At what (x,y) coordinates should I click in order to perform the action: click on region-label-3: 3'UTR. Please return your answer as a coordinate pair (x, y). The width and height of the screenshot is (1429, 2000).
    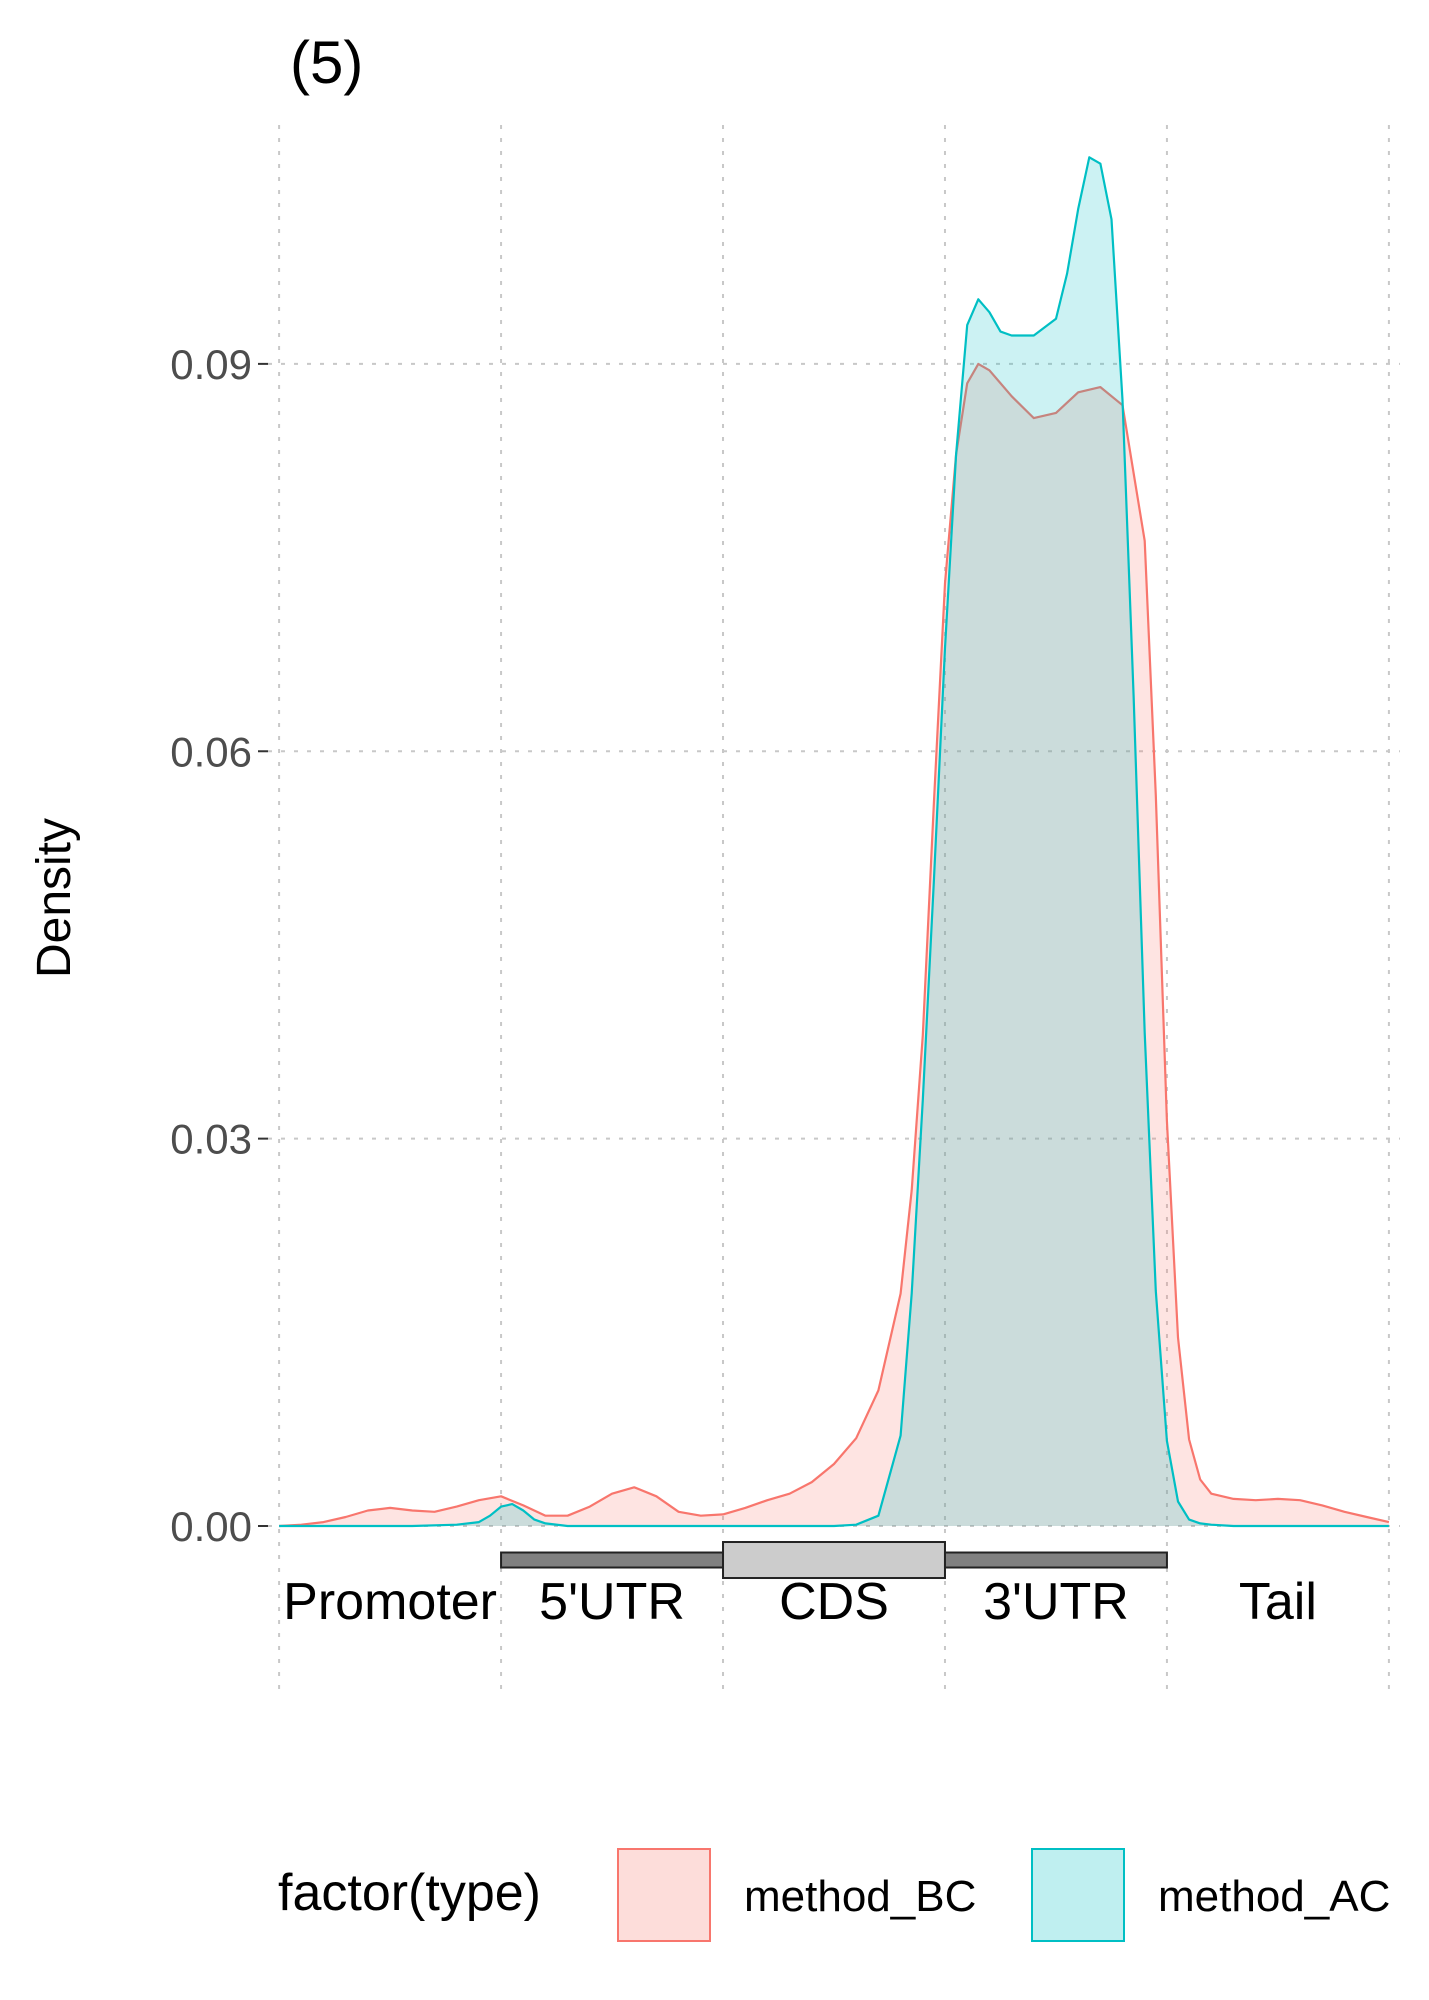
    Looking at the image, I should click on (1056, 1602).